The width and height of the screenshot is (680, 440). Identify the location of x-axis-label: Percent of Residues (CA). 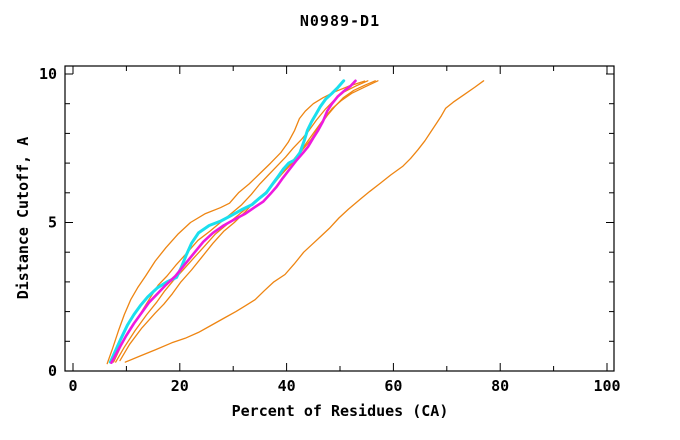
(340, 411).